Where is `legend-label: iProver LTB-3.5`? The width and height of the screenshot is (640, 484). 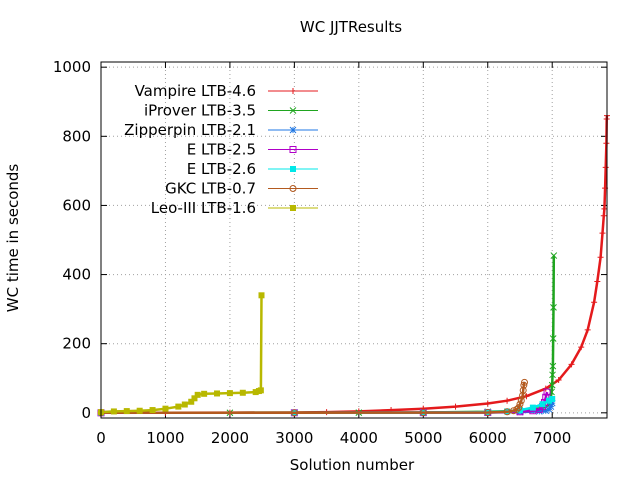
legend-label: iProver LTB-3.5 is located at coordinates (200, 111).